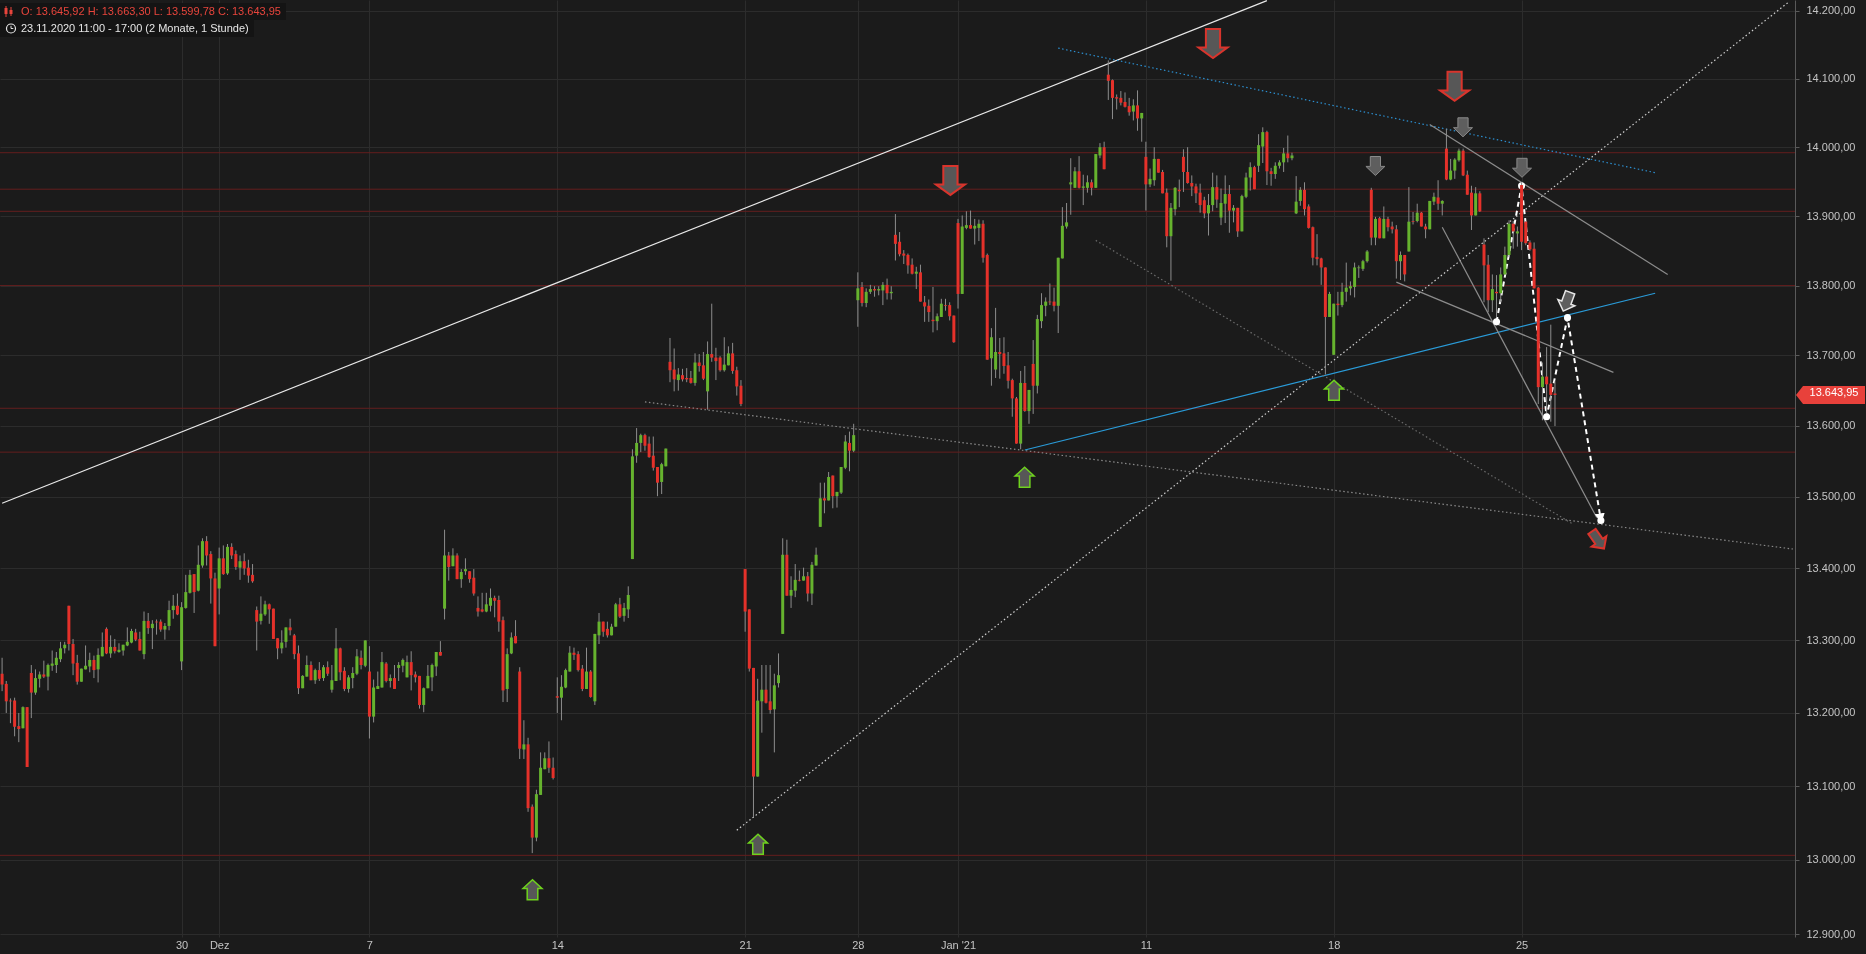 This screenshot has width=1866, height=954. What do you see at coordinates (1831, 496) in the screenshot?
I see `y-tick-label: 13.500,00` at bounding box center [1831, 496].